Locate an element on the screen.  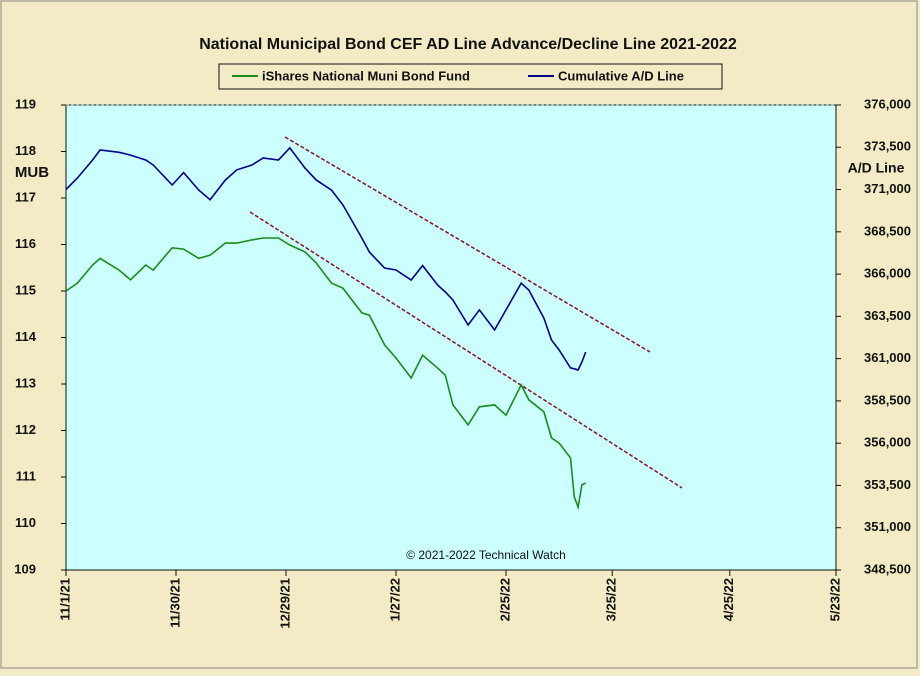
y-tick-label: 113 is located at coordinates (25, 382).